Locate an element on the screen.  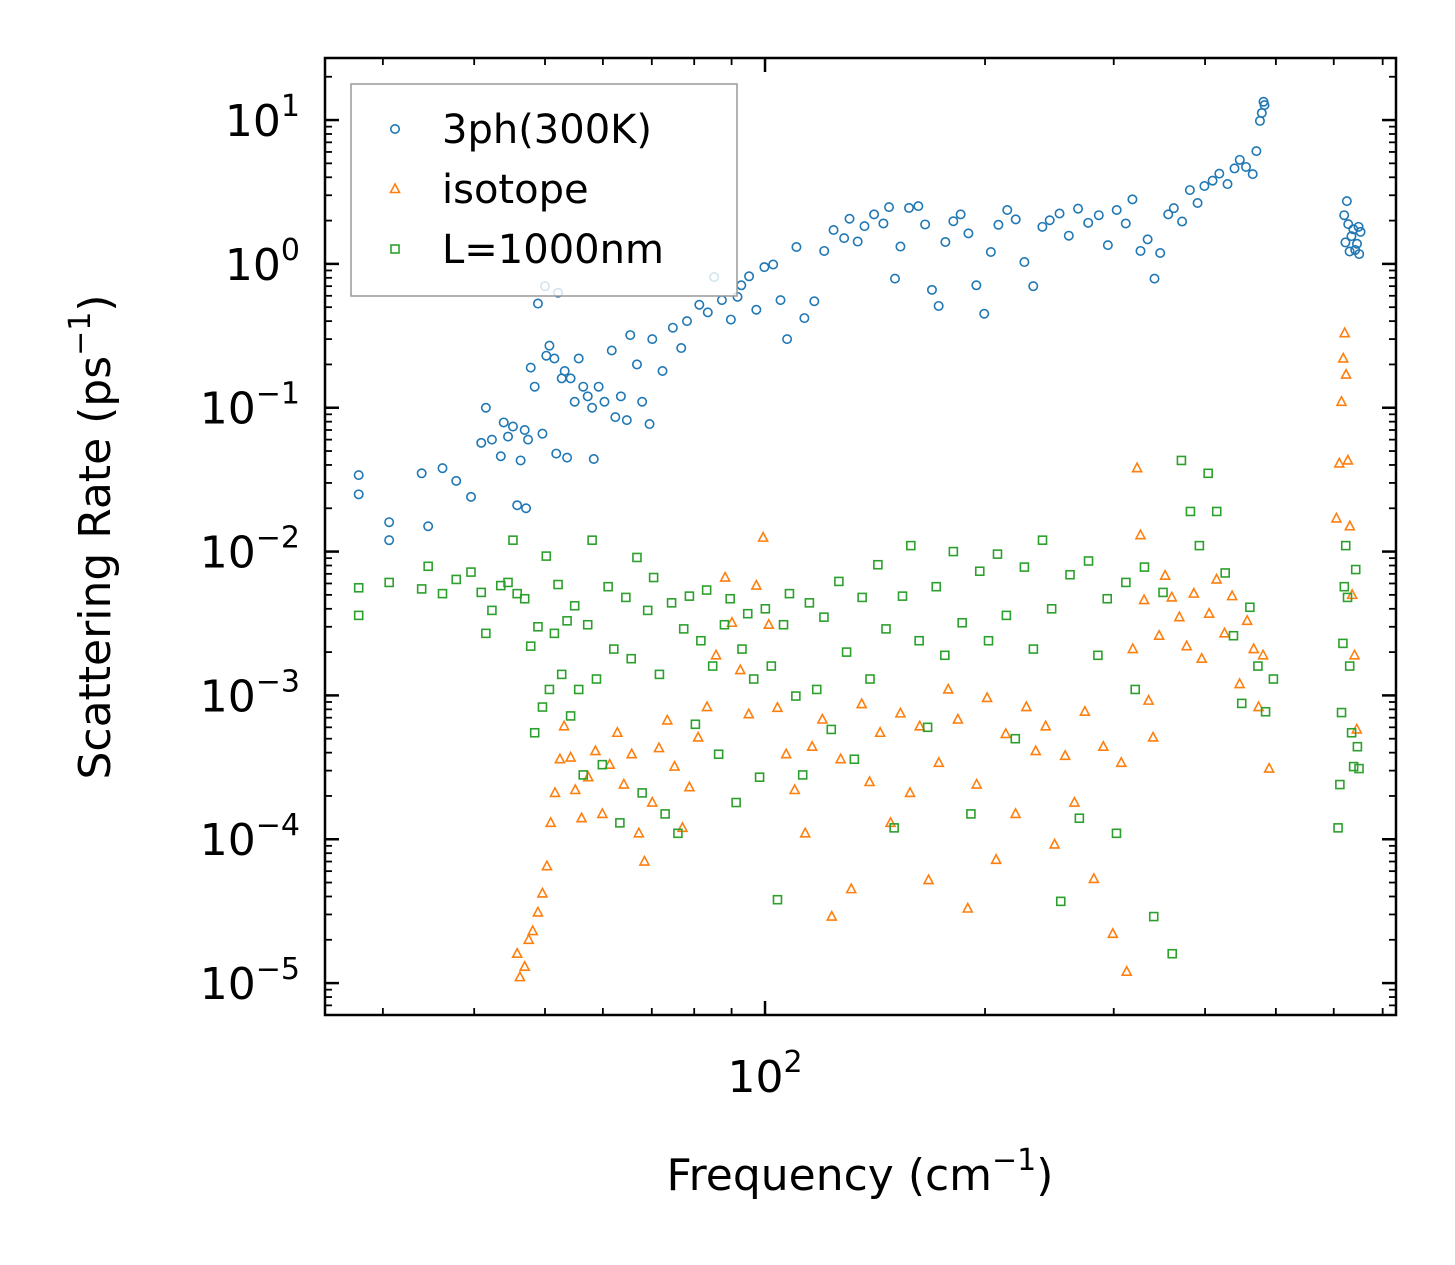
legend-marker-3ph is located at coordinates (394, 129).